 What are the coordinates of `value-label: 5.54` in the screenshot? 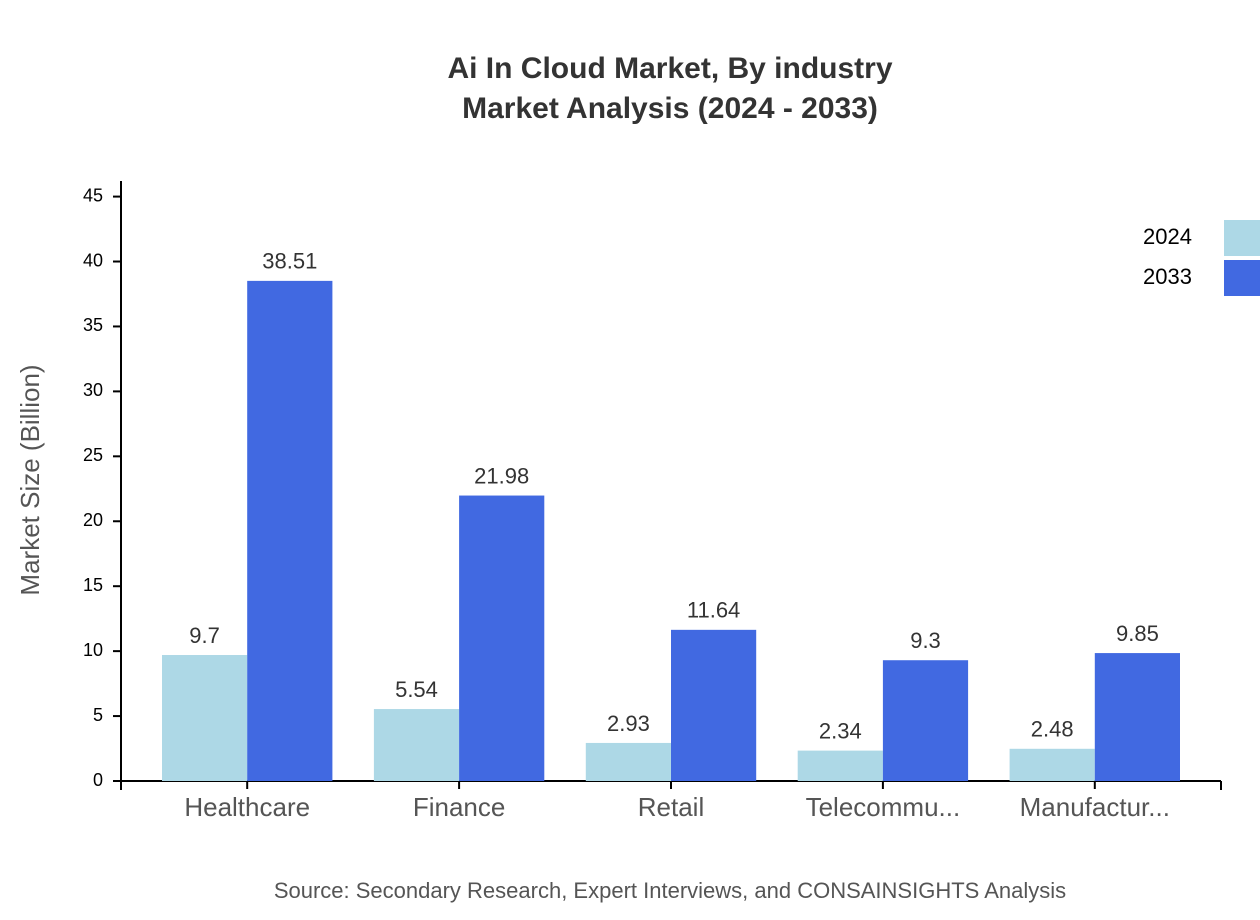 It's located at (416, 689).